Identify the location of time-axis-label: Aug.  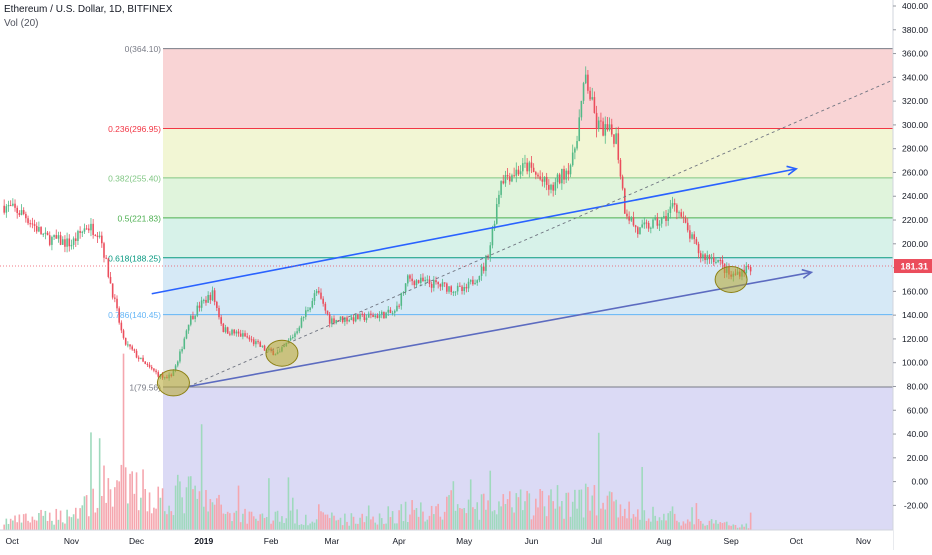
(663, 541).